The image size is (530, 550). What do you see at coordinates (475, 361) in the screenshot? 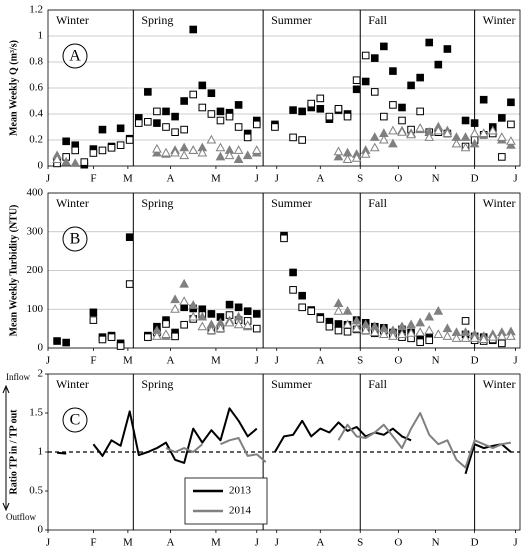
I see `x-tick-label: D` at bounding box center [475, 361].